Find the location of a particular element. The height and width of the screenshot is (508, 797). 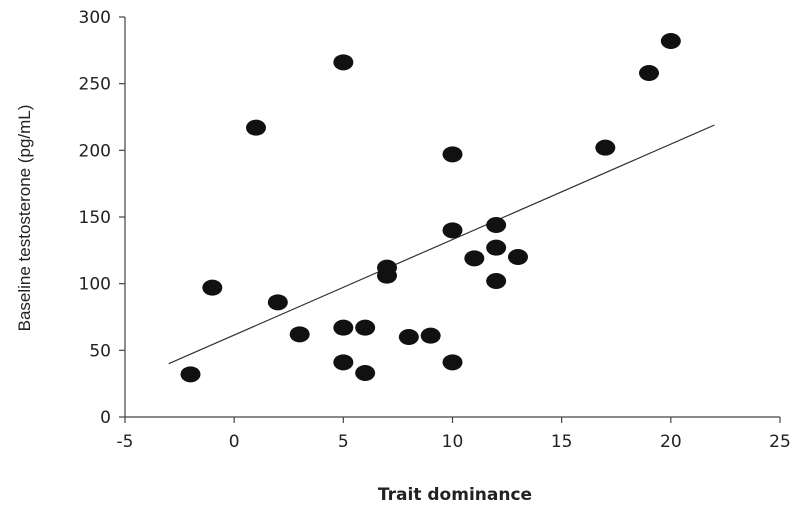

y-tick-label: 250 is located at coordinates (95, 85).